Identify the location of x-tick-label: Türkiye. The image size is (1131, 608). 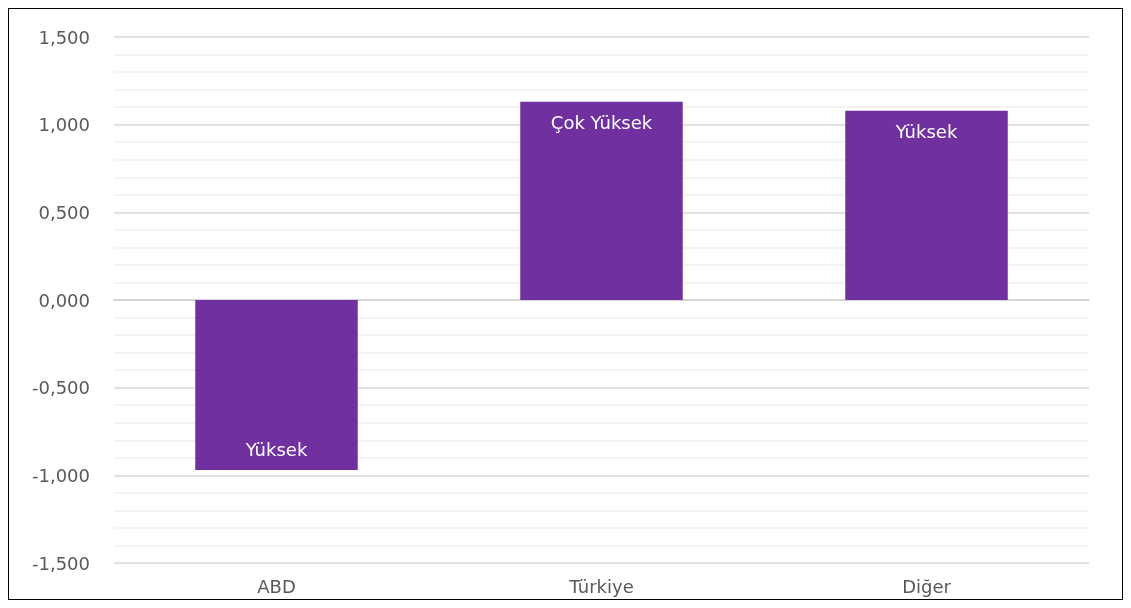
(601, 586).